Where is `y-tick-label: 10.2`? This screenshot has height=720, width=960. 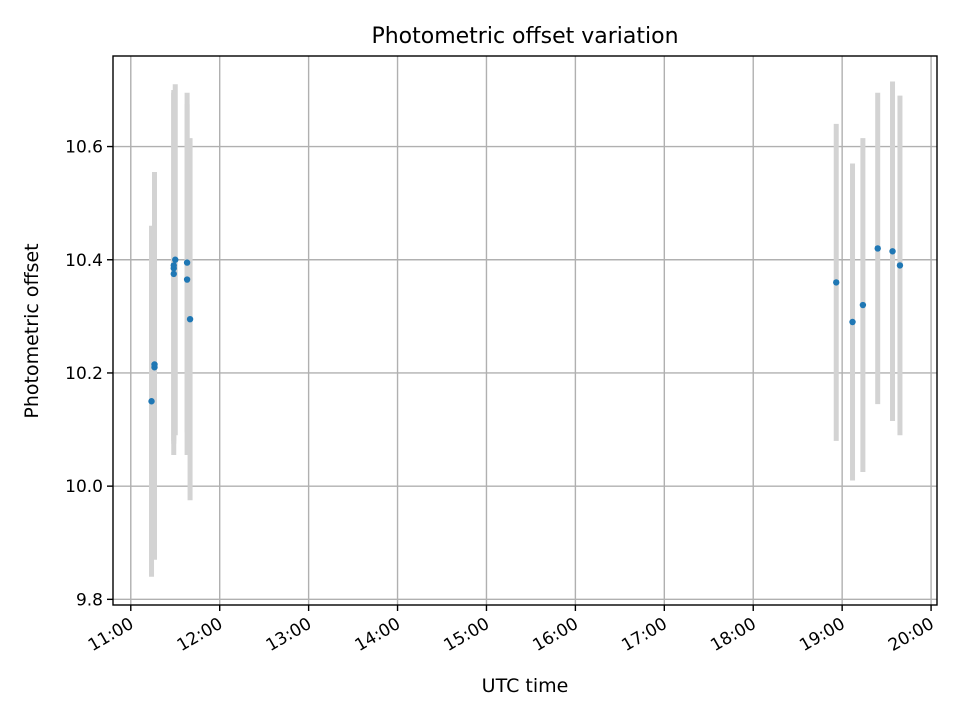 y-tick-label: 10.2 is located at coordinates (84, 374).